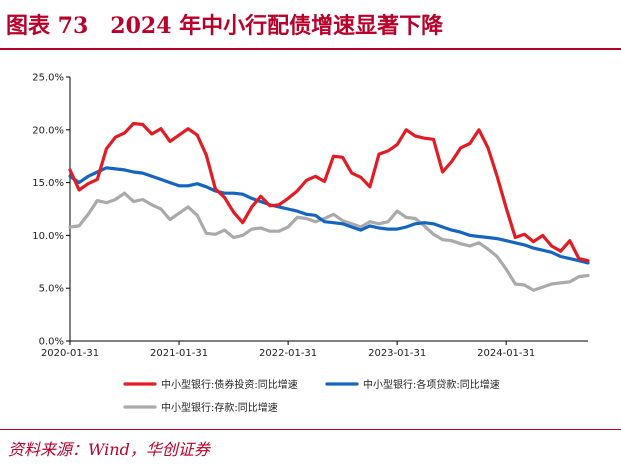  I want to click on x-tick-label: 2022-01-31, so click(288, 353).